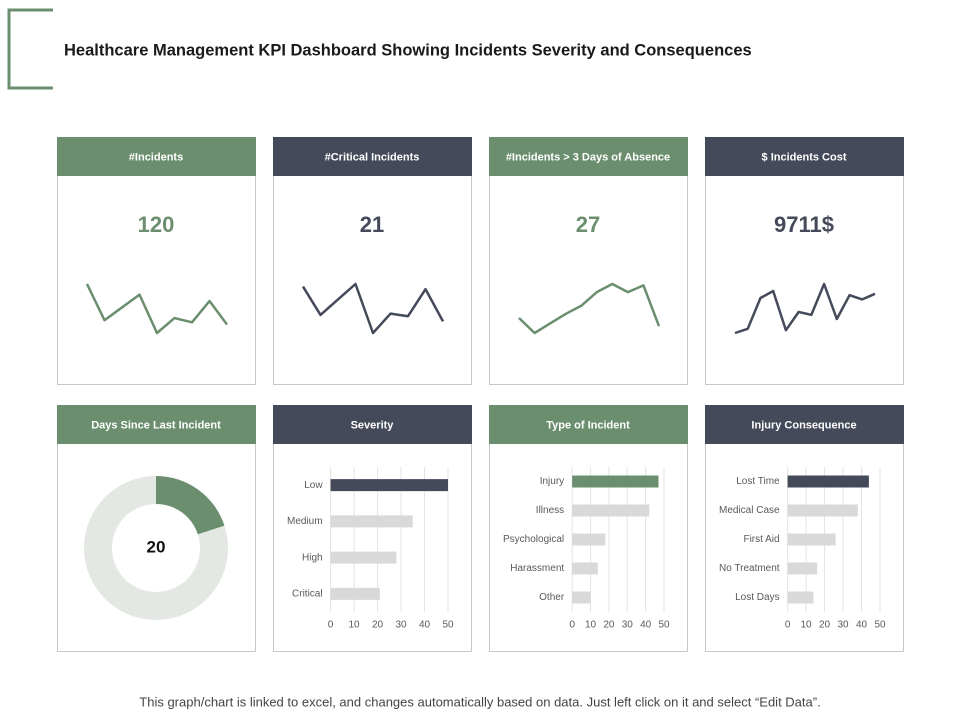  I want to click on card-title: #Incidents, so click(156, 157).